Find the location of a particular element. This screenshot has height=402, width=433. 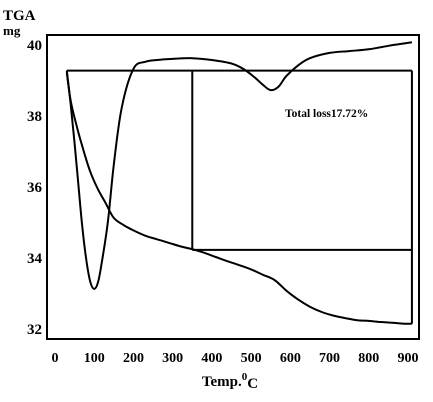

y-tick-label: 32 is located at coordinates (34, 330).